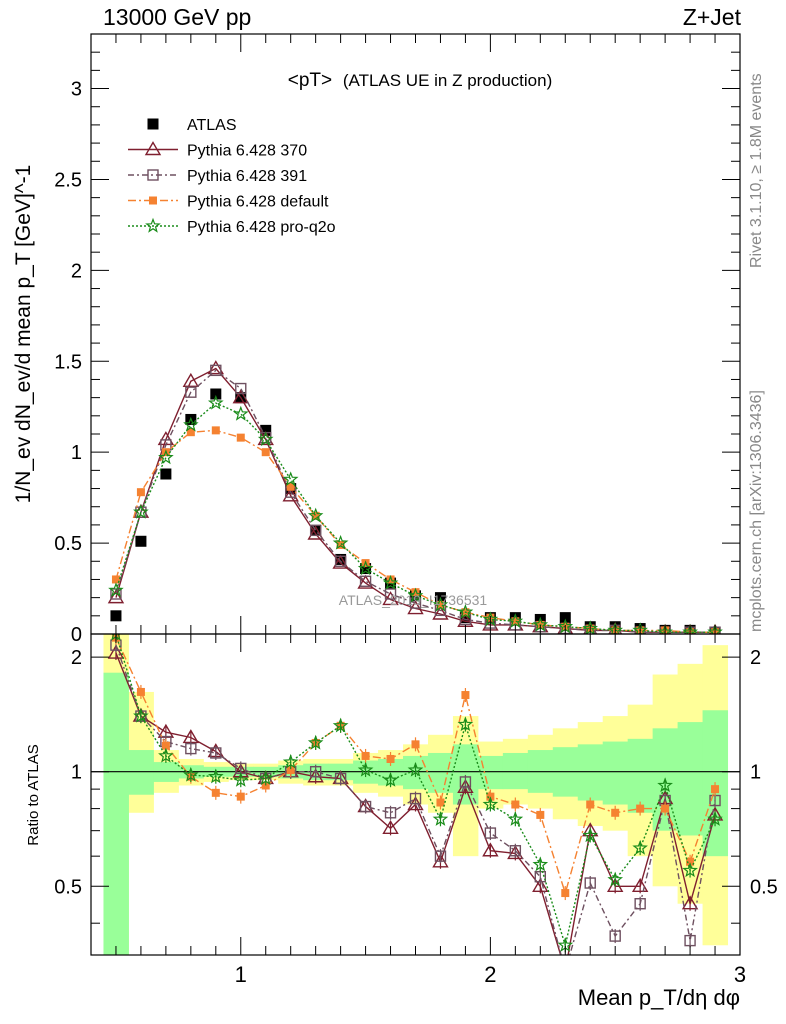 The height and width of the screenshot is (1024, 786). Describe the element at coordinates (68, 180) in the screenshot. I see `y-tick-label: 2.5` at that location.